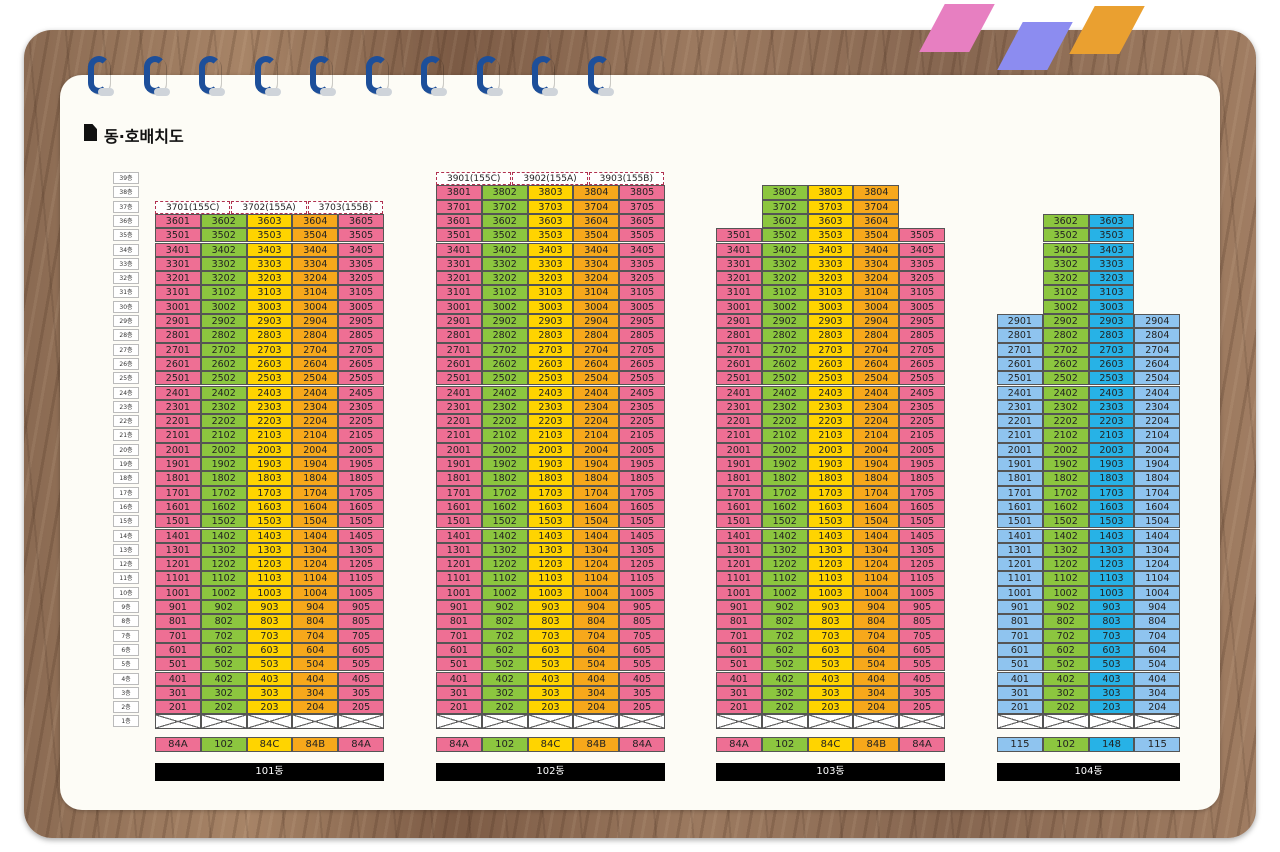 The width and height of the screenshot is (1280, 852). Describe the element at coordinates (830, 206) in the screenshot. I see `unit-cell: 3703` at that location.